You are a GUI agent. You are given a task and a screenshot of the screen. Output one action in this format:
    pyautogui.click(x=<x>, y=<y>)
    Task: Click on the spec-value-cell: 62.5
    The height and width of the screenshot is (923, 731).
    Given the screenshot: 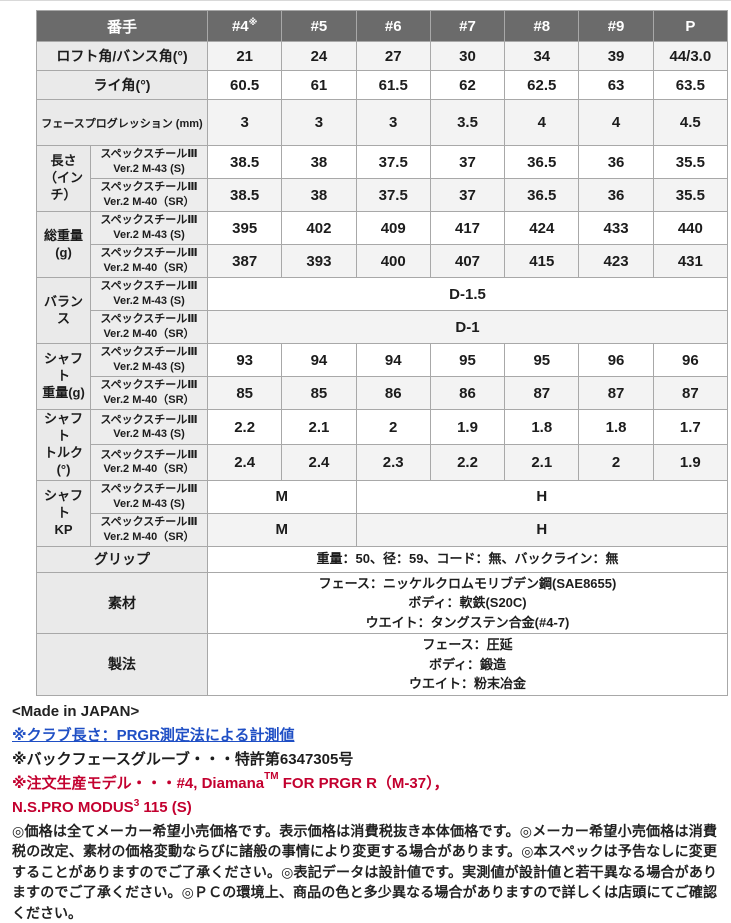 What is the action you would take?
    pyautogui.click(x=542, y=85)
    